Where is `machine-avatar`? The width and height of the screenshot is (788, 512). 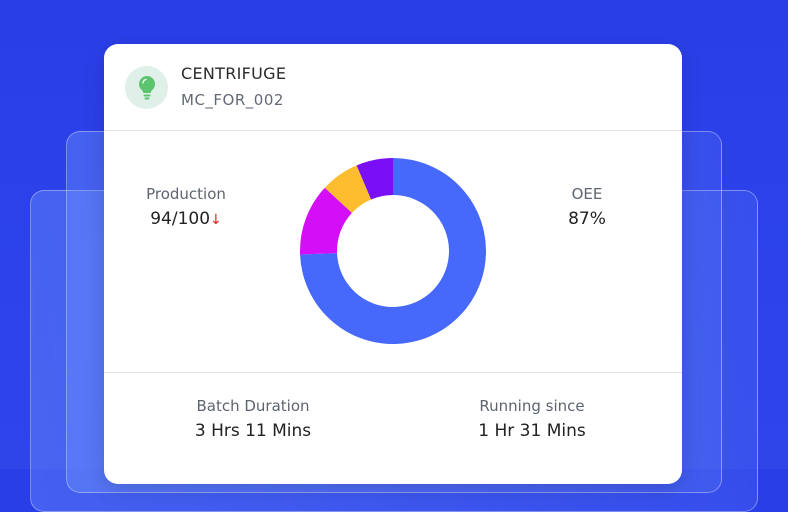
machine-avatar is located at coordinates (146, 87).